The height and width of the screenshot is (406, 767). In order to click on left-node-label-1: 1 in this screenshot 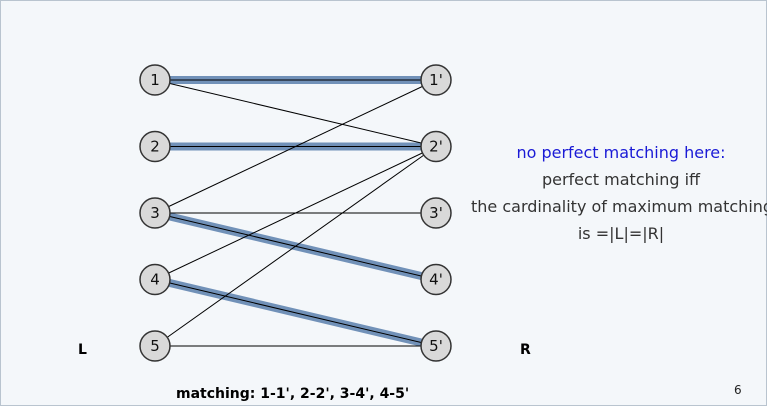, I will do `click(155, 80)`.